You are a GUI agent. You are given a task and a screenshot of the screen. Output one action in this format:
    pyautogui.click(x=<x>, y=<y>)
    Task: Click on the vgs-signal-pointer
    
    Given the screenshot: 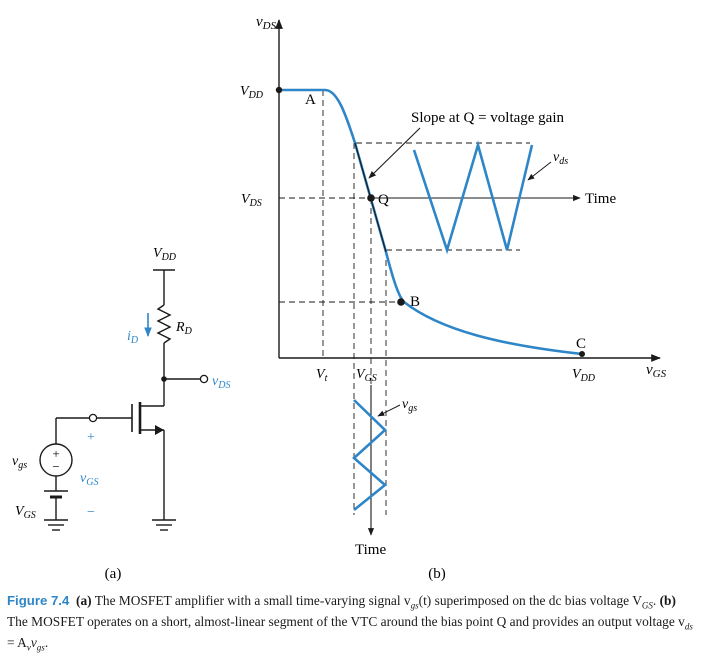 What is the action you would take?
    pyautogui.click(x=389, y=410)
    